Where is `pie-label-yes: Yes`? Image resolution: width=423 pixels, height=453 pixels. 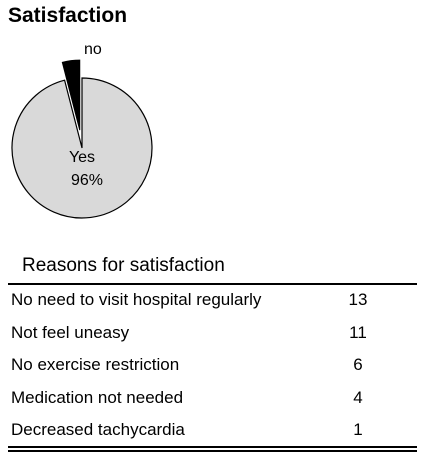
pie-label-yes: Yes is located at coordinates (82, 157).